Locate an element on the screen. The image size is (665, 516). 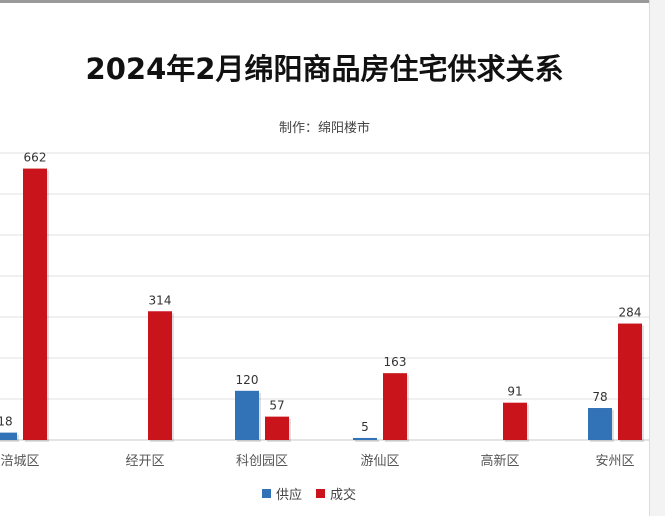
legend-label-deal: 成交 is located at coordinates (343, 495).